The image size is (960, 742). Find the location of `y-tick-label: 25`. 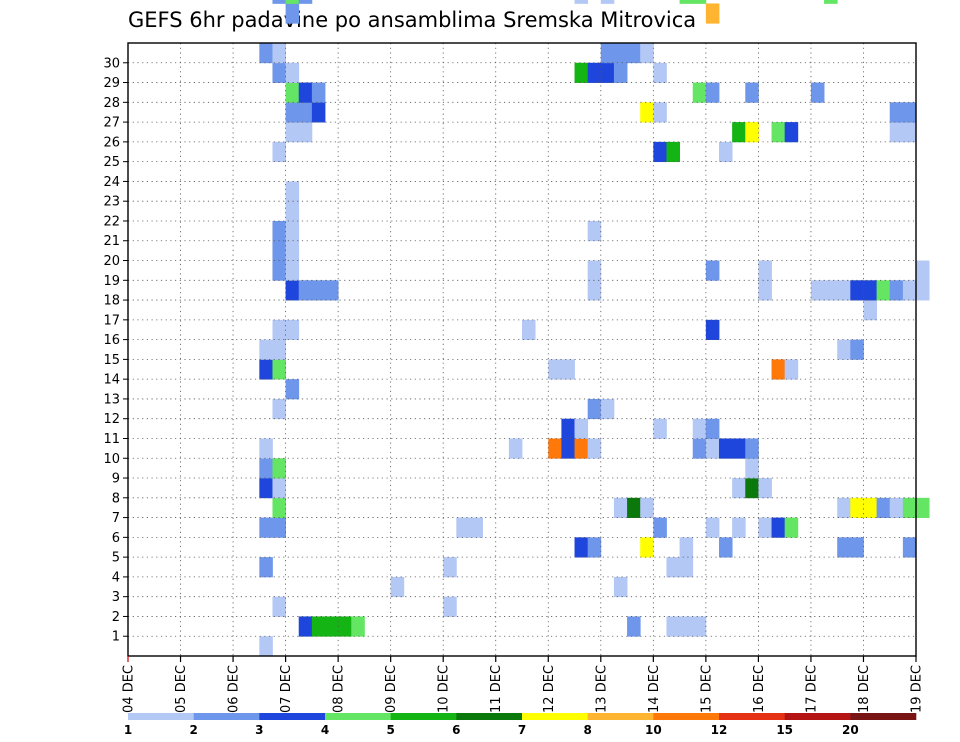

y-tick-label: 25 is located at coordinates (111, 162).